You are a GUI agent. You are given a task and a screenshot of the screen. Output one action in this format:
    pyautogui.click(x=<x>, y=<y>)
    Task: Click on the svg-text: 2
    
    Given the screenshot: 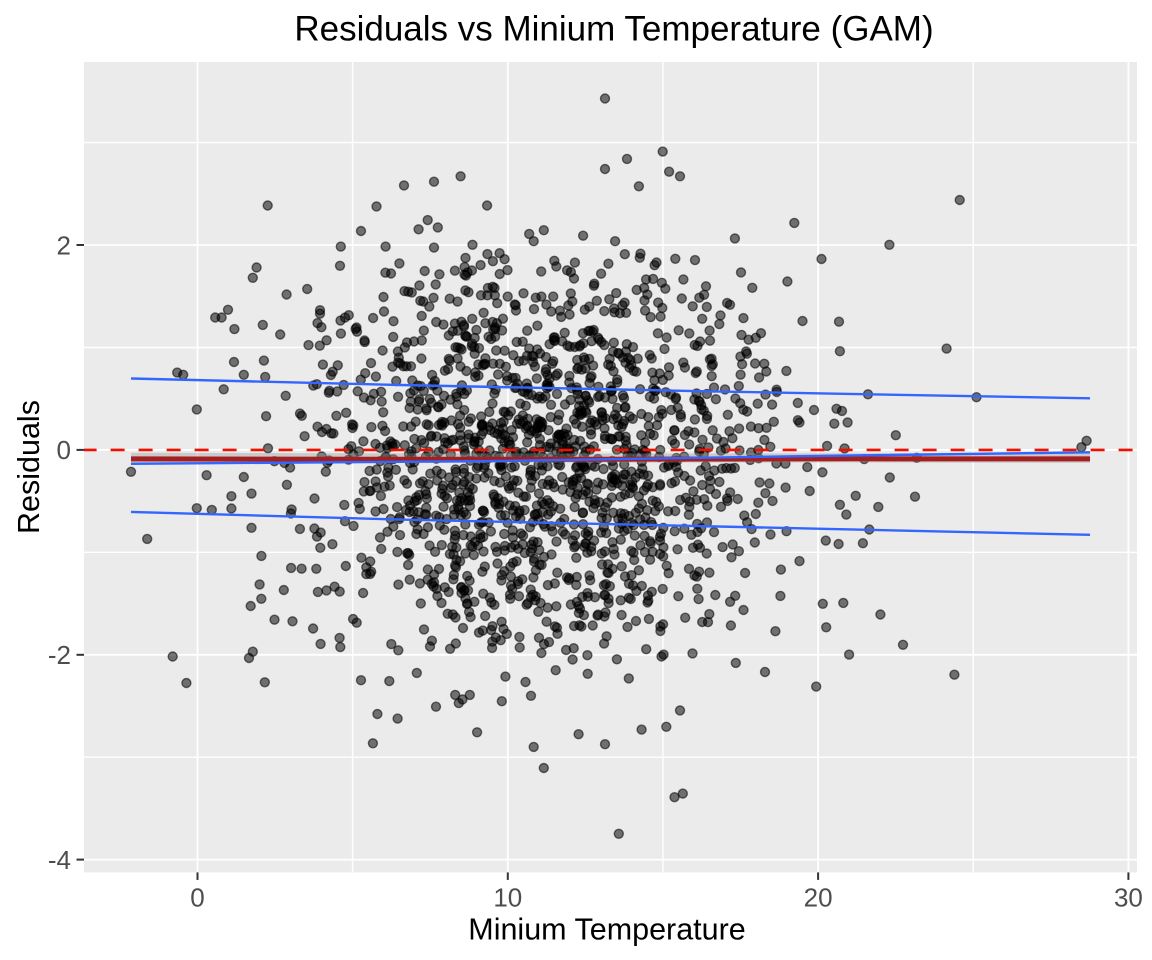 What is the action you would take?
    pyautogui.click(x=64, y=245)
    